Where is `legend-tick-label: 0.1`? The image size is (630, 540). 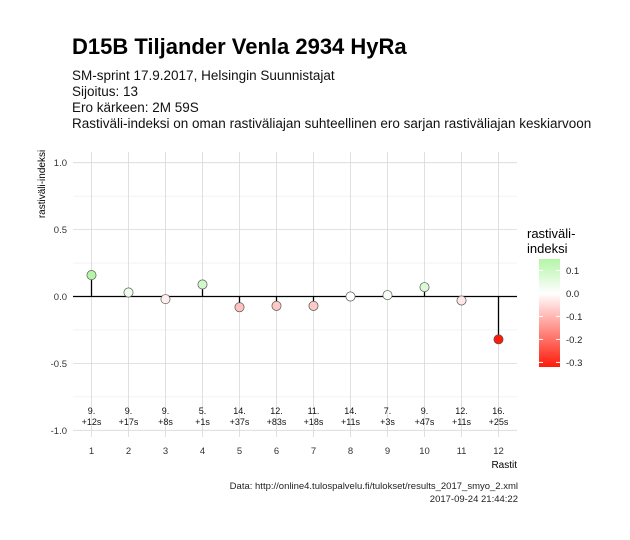 legend-tick-label: 0.1 is located at coordinates (572, 271).